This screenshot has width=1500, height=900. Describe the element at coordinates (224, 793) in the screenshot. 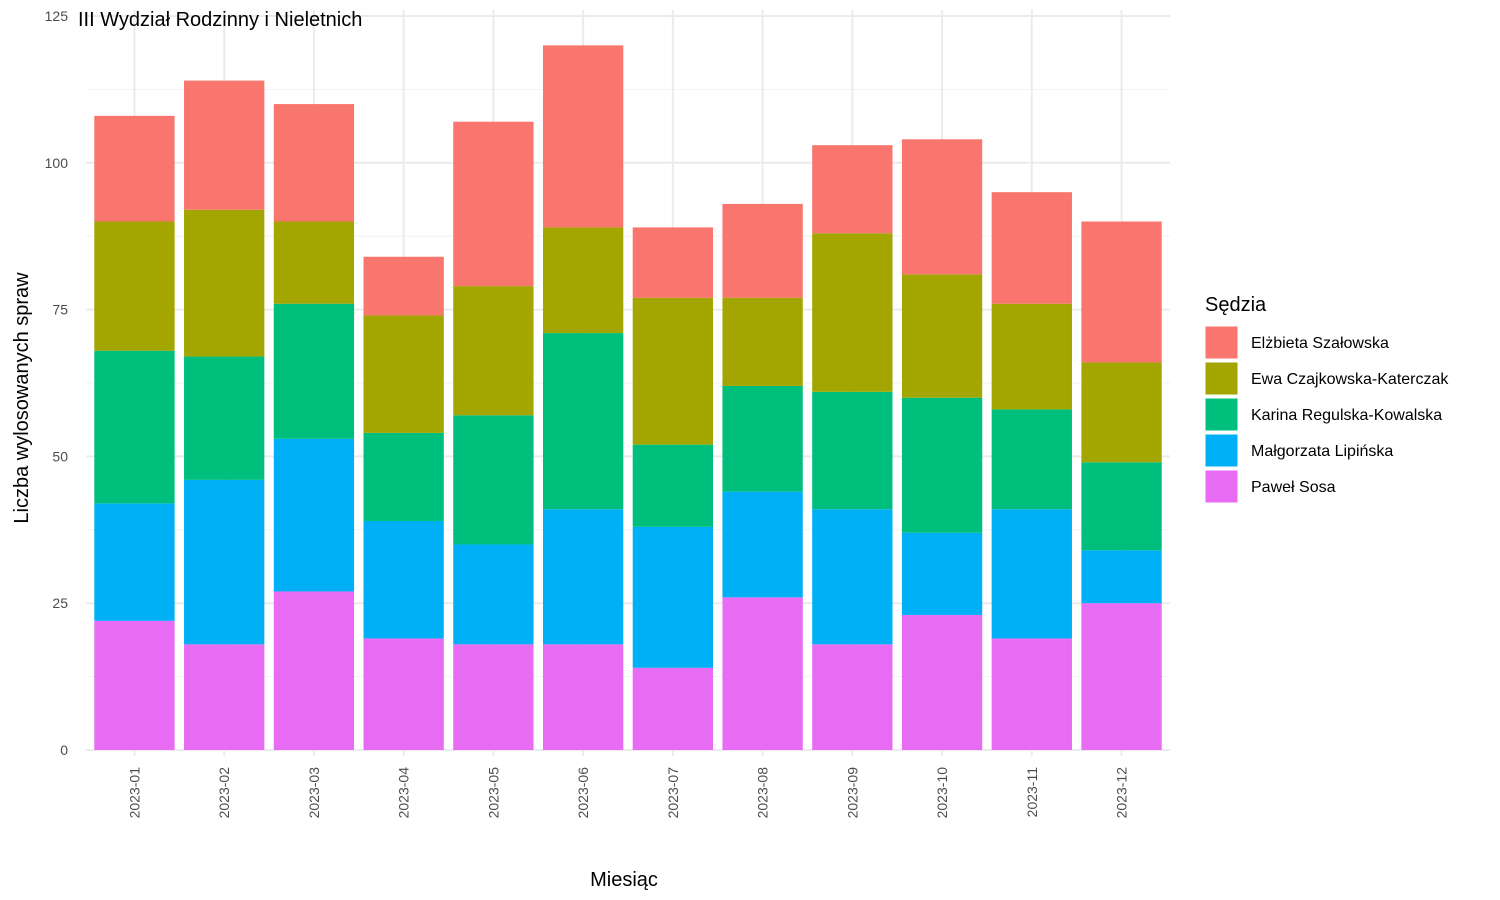

I see `x-tick-label: 2023-02` at that location.